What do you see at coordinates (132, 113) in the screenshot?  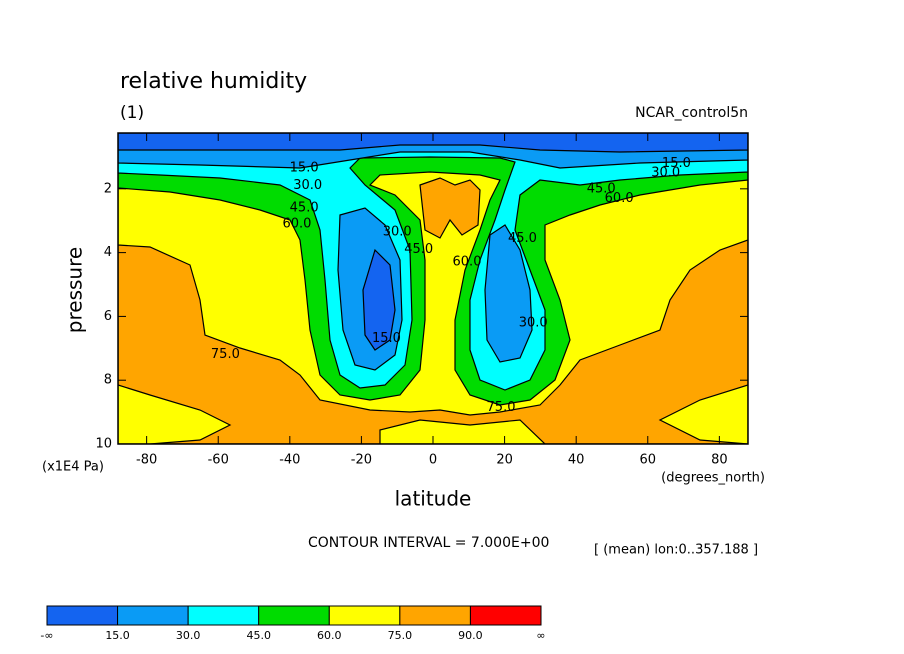 I see `chart-subtitle: (1)` at bounding box center [132, 113].